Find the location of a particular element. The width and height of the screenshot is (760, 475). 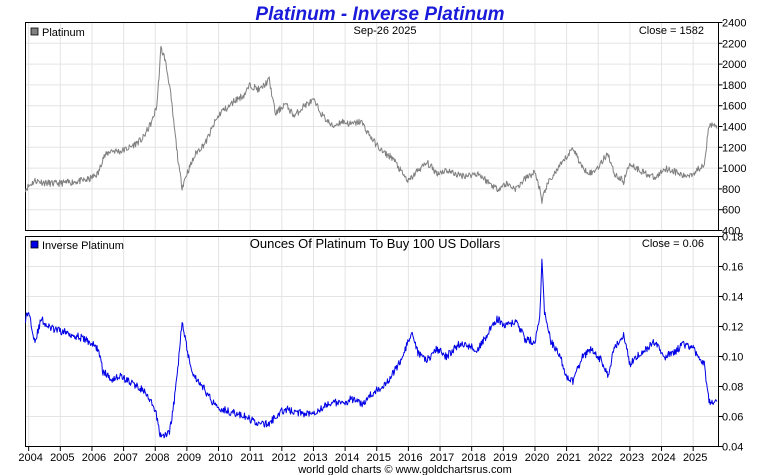

x-tick-label: 2018 is located at coordinates (473, 458).